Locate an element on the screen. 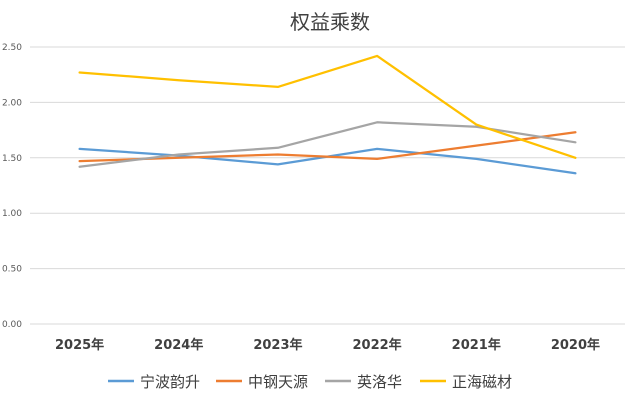 This screenshot has height=406, width=640. chart-title: 权益乘数 is located at coordinates (330, 22).